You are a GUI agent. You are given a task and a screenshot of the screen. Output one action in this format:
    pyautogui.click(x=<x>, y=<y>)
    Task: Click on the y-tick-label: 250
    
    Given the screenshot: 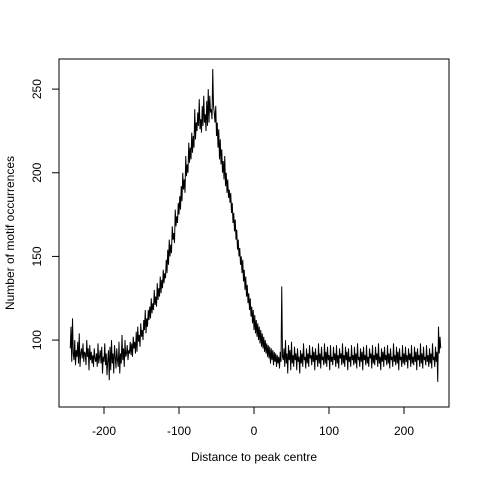 What is the action you would take?
    pyautogui.click(x=37, y=89)
    